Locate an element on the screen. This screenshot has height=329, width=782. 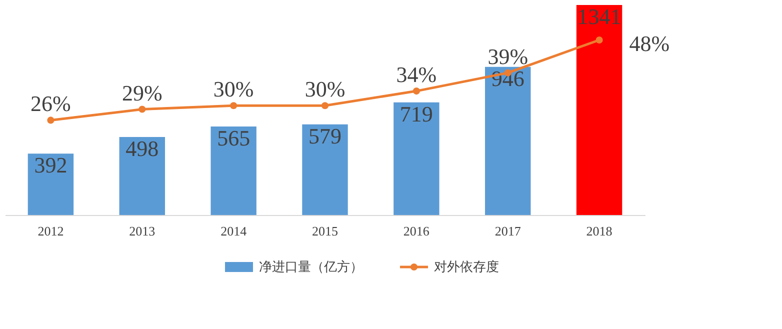
data-label: 29% is located at coordinates (142, 93).